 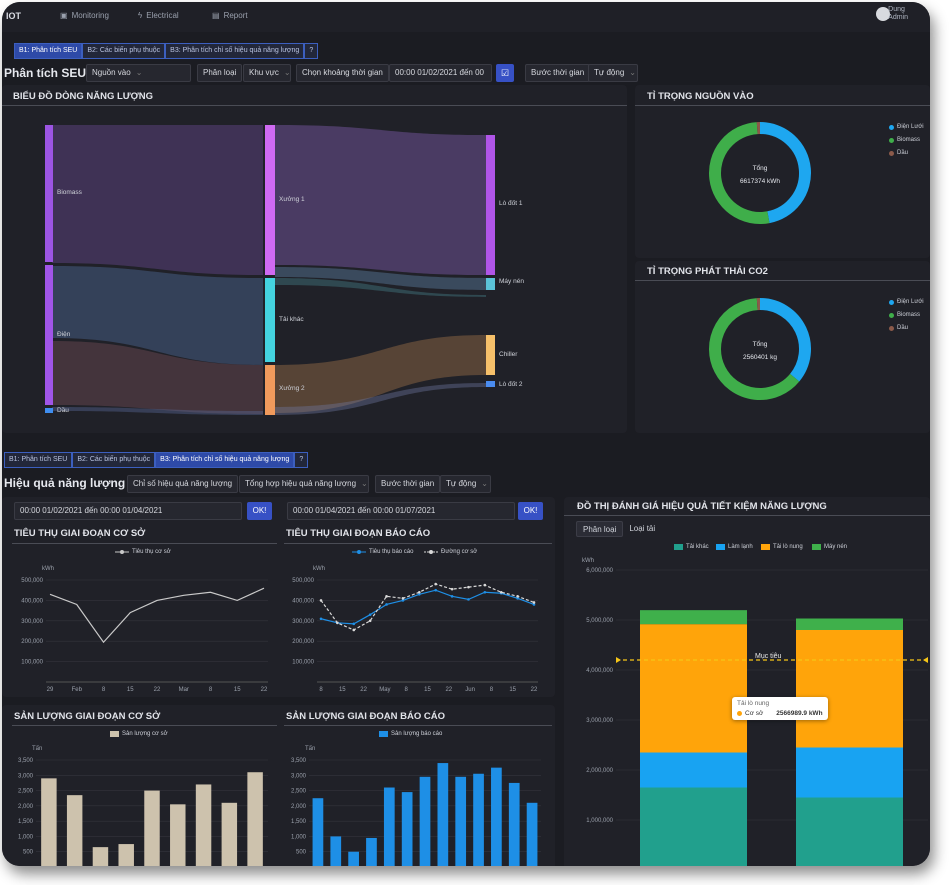 I want to click on x-tick-label: 29, so click(x=50, y=690).